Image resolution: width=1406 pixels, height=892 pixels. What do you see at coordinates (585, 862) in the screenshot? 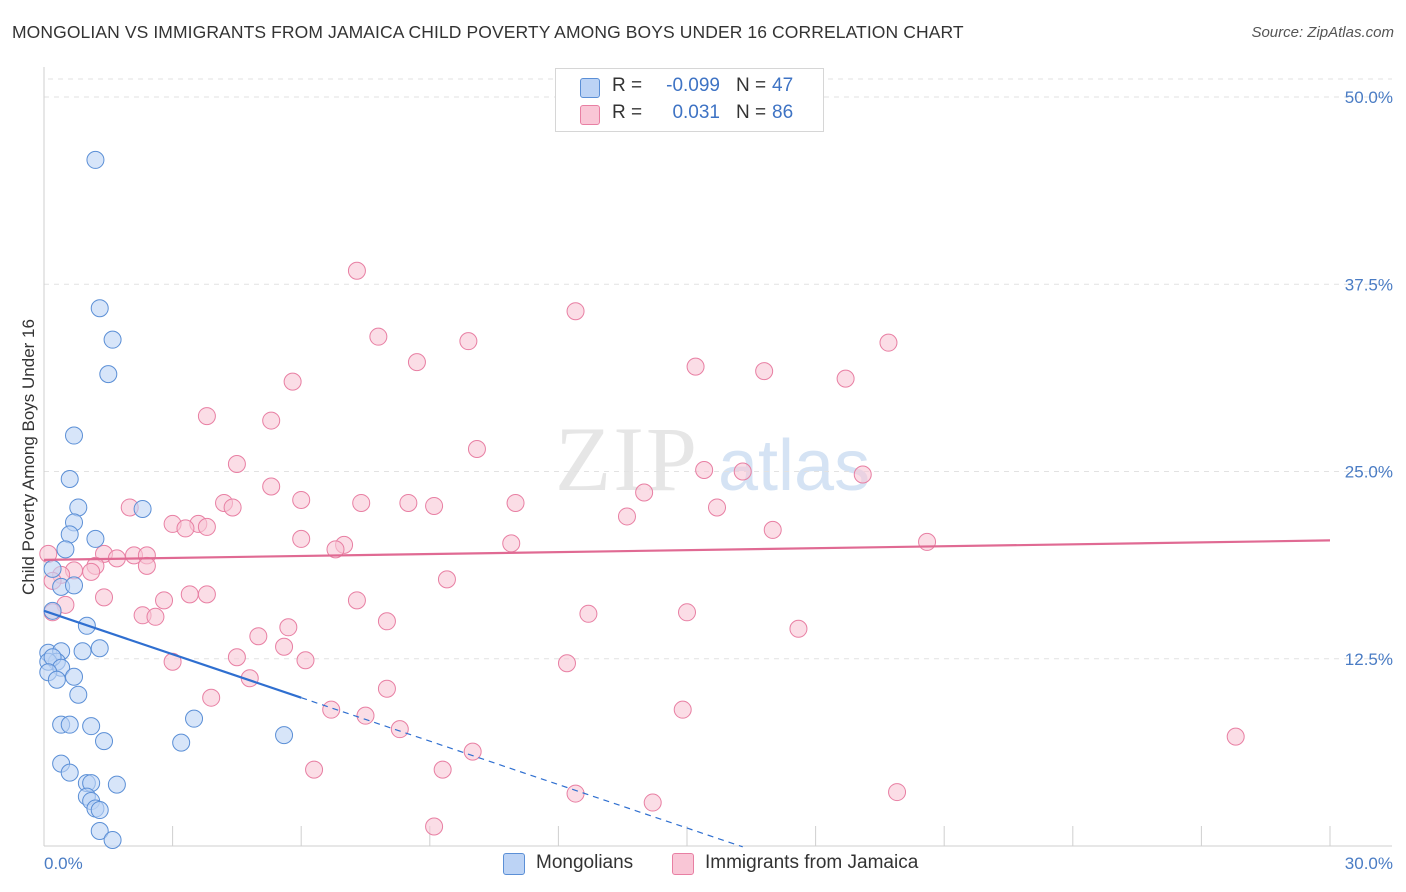
I see `legend-label: Mongolians` at bounding box center [585, 862].